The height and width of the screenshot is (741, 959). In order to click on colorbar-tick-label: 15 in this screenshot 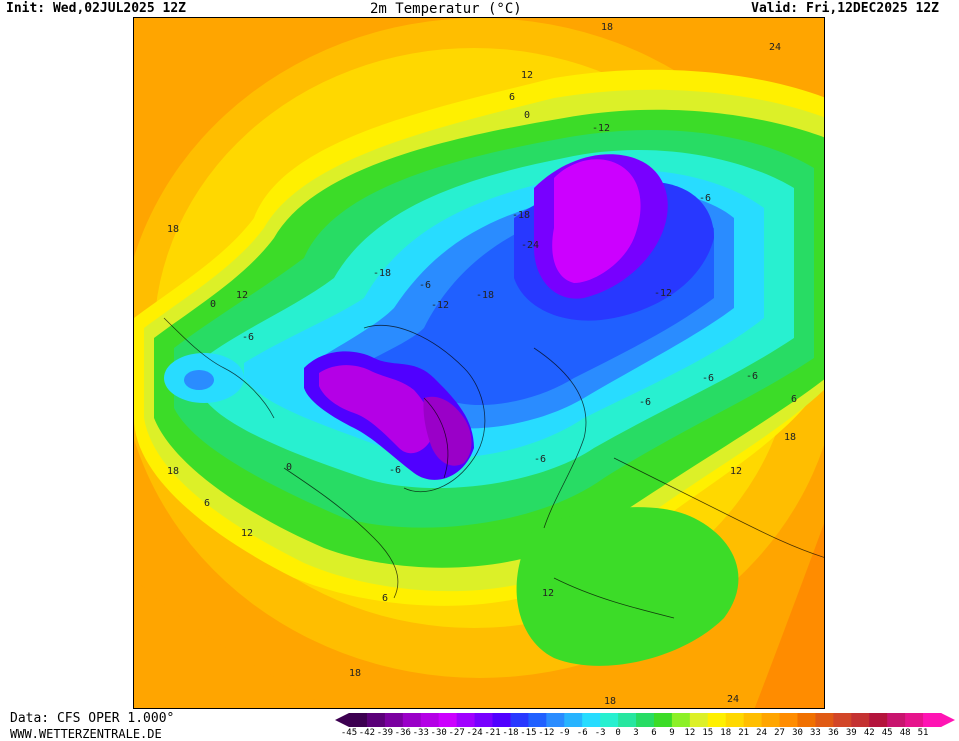, I will do `click(708, 733)`.